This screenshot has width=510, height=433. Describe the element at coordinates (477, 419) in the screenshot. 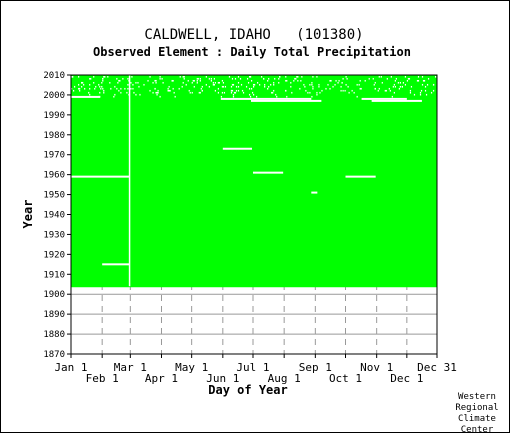

I see `credit-line-3: Climate` at that location.